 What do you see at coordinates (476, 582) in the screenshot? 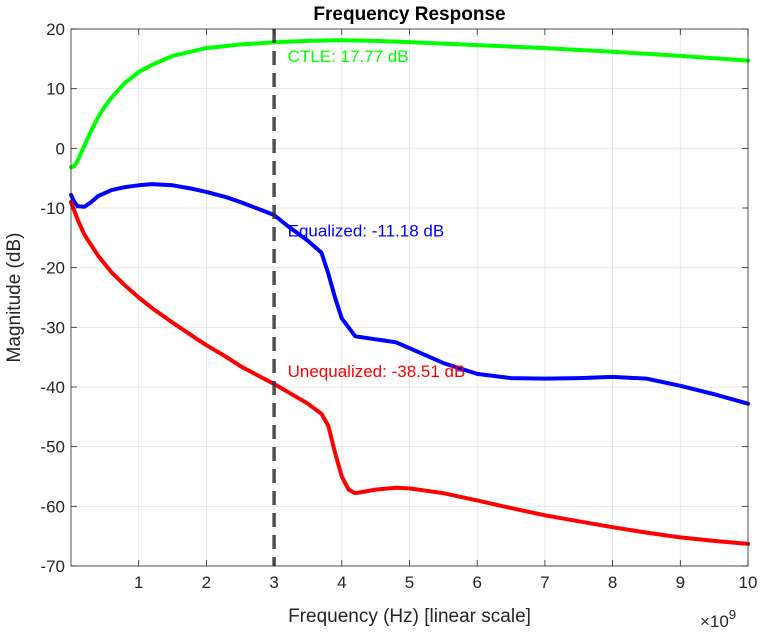
I see `x-tick-label: 6` at bounding box center [476, 582].